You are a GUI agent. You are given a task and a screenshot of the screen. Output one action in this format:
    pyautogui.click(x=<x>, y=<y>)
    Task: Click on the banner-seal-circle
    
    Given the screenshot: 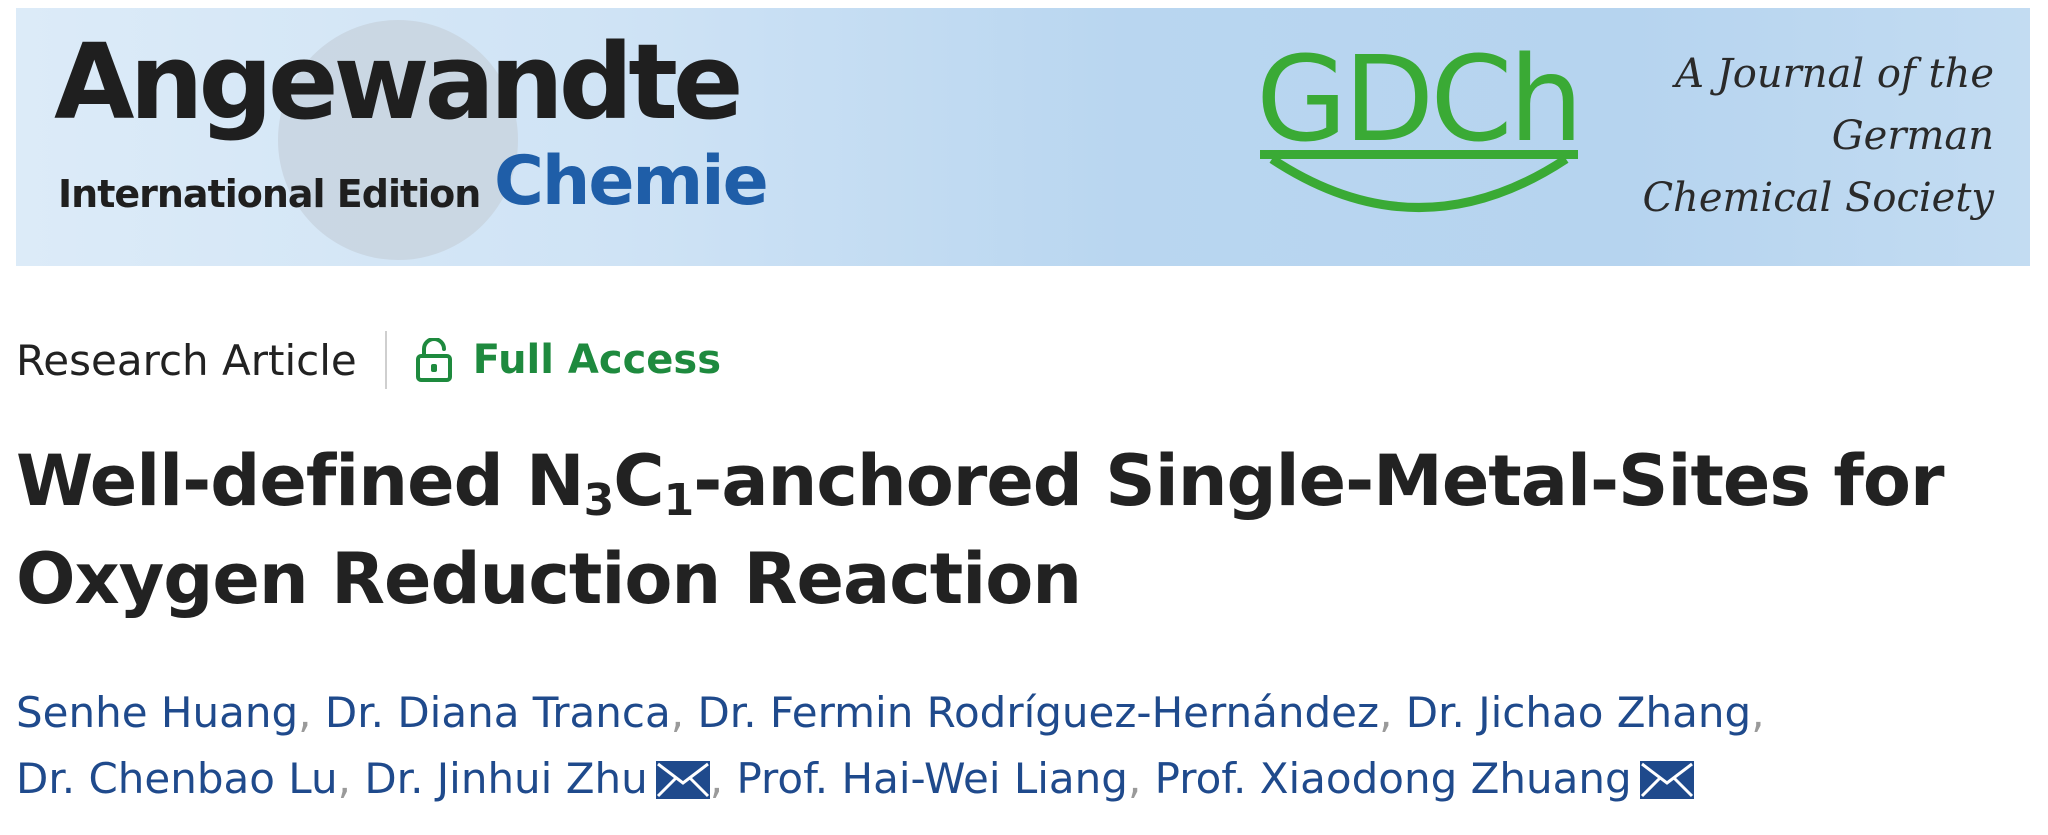 What is the action you would take?
    pyautogui.click(x=398, y=140)
    